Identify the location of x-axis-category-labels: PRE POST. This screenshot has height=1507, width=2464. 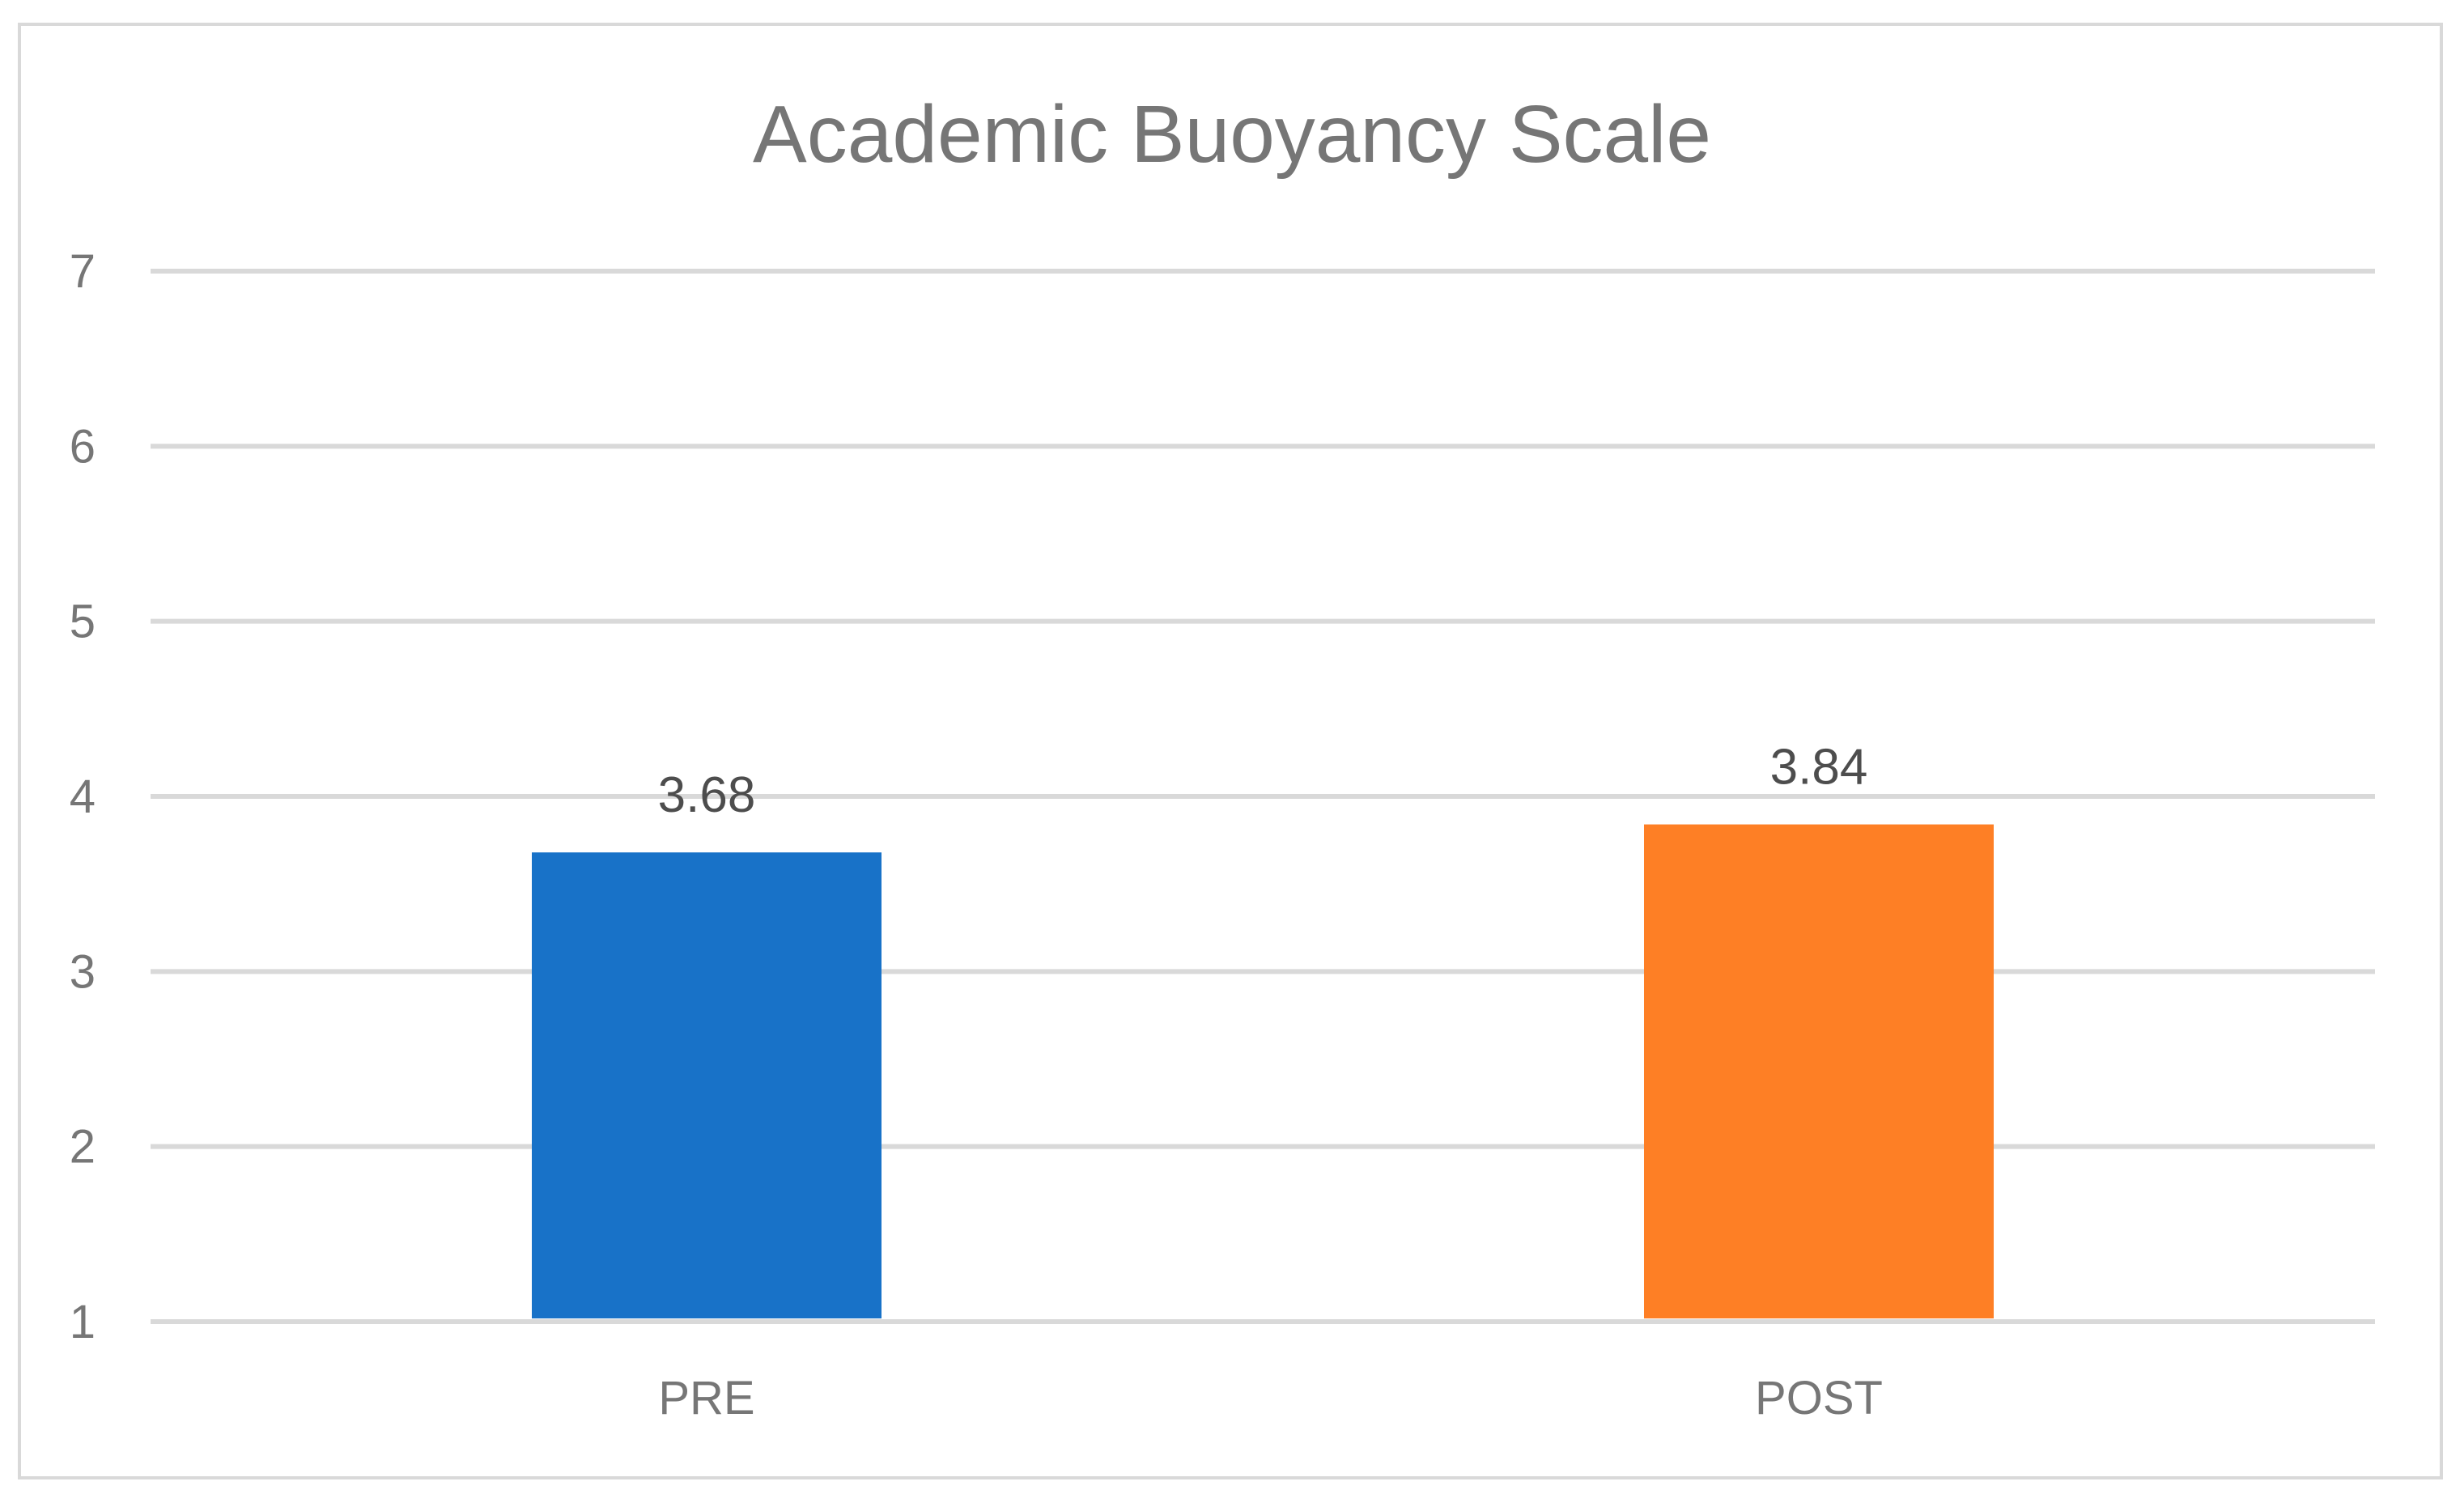
(1271, 1398).